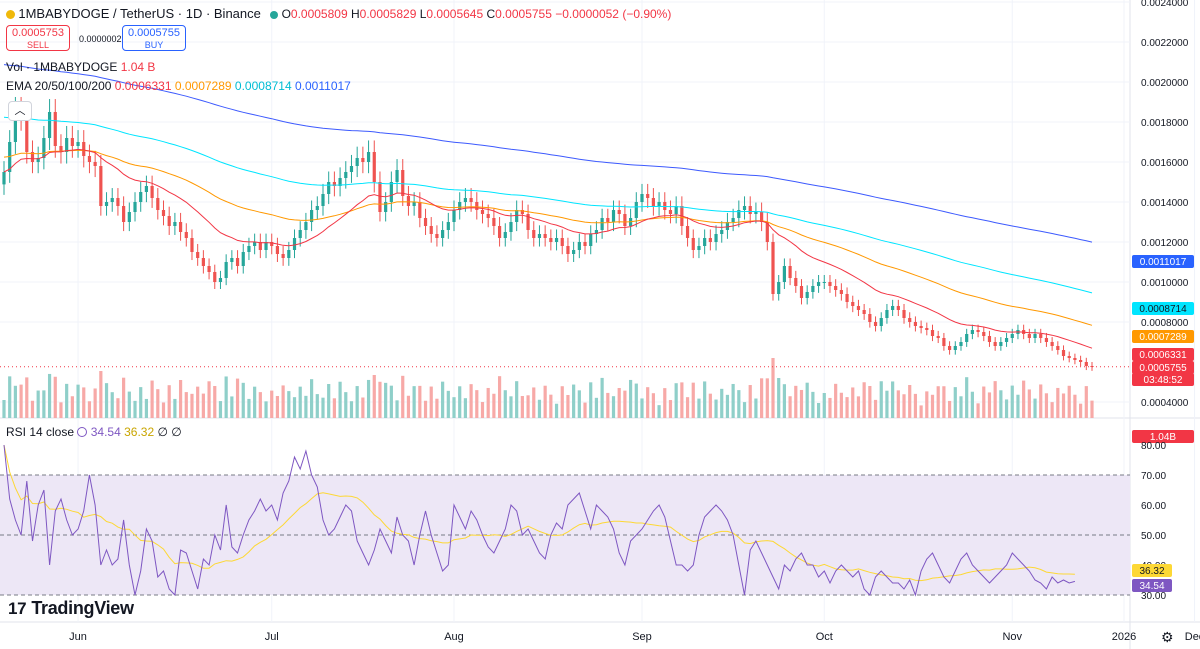  I want to click on chevron-up-icon: ︿, so click(20, 111).